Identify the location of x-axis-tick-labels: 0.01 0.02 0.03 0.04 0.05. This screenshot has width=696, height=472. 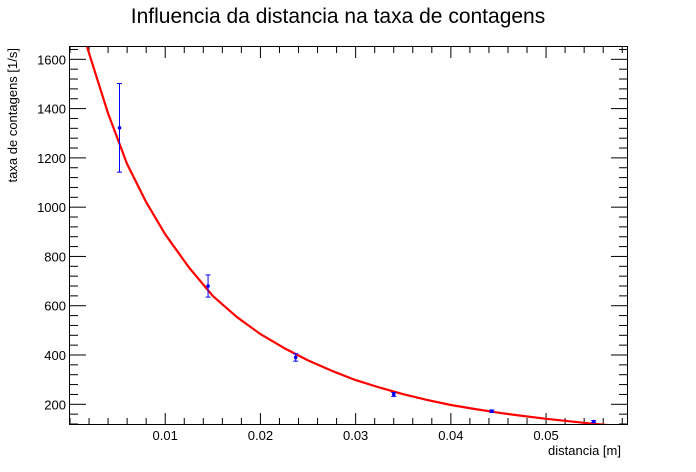
(356, 435).